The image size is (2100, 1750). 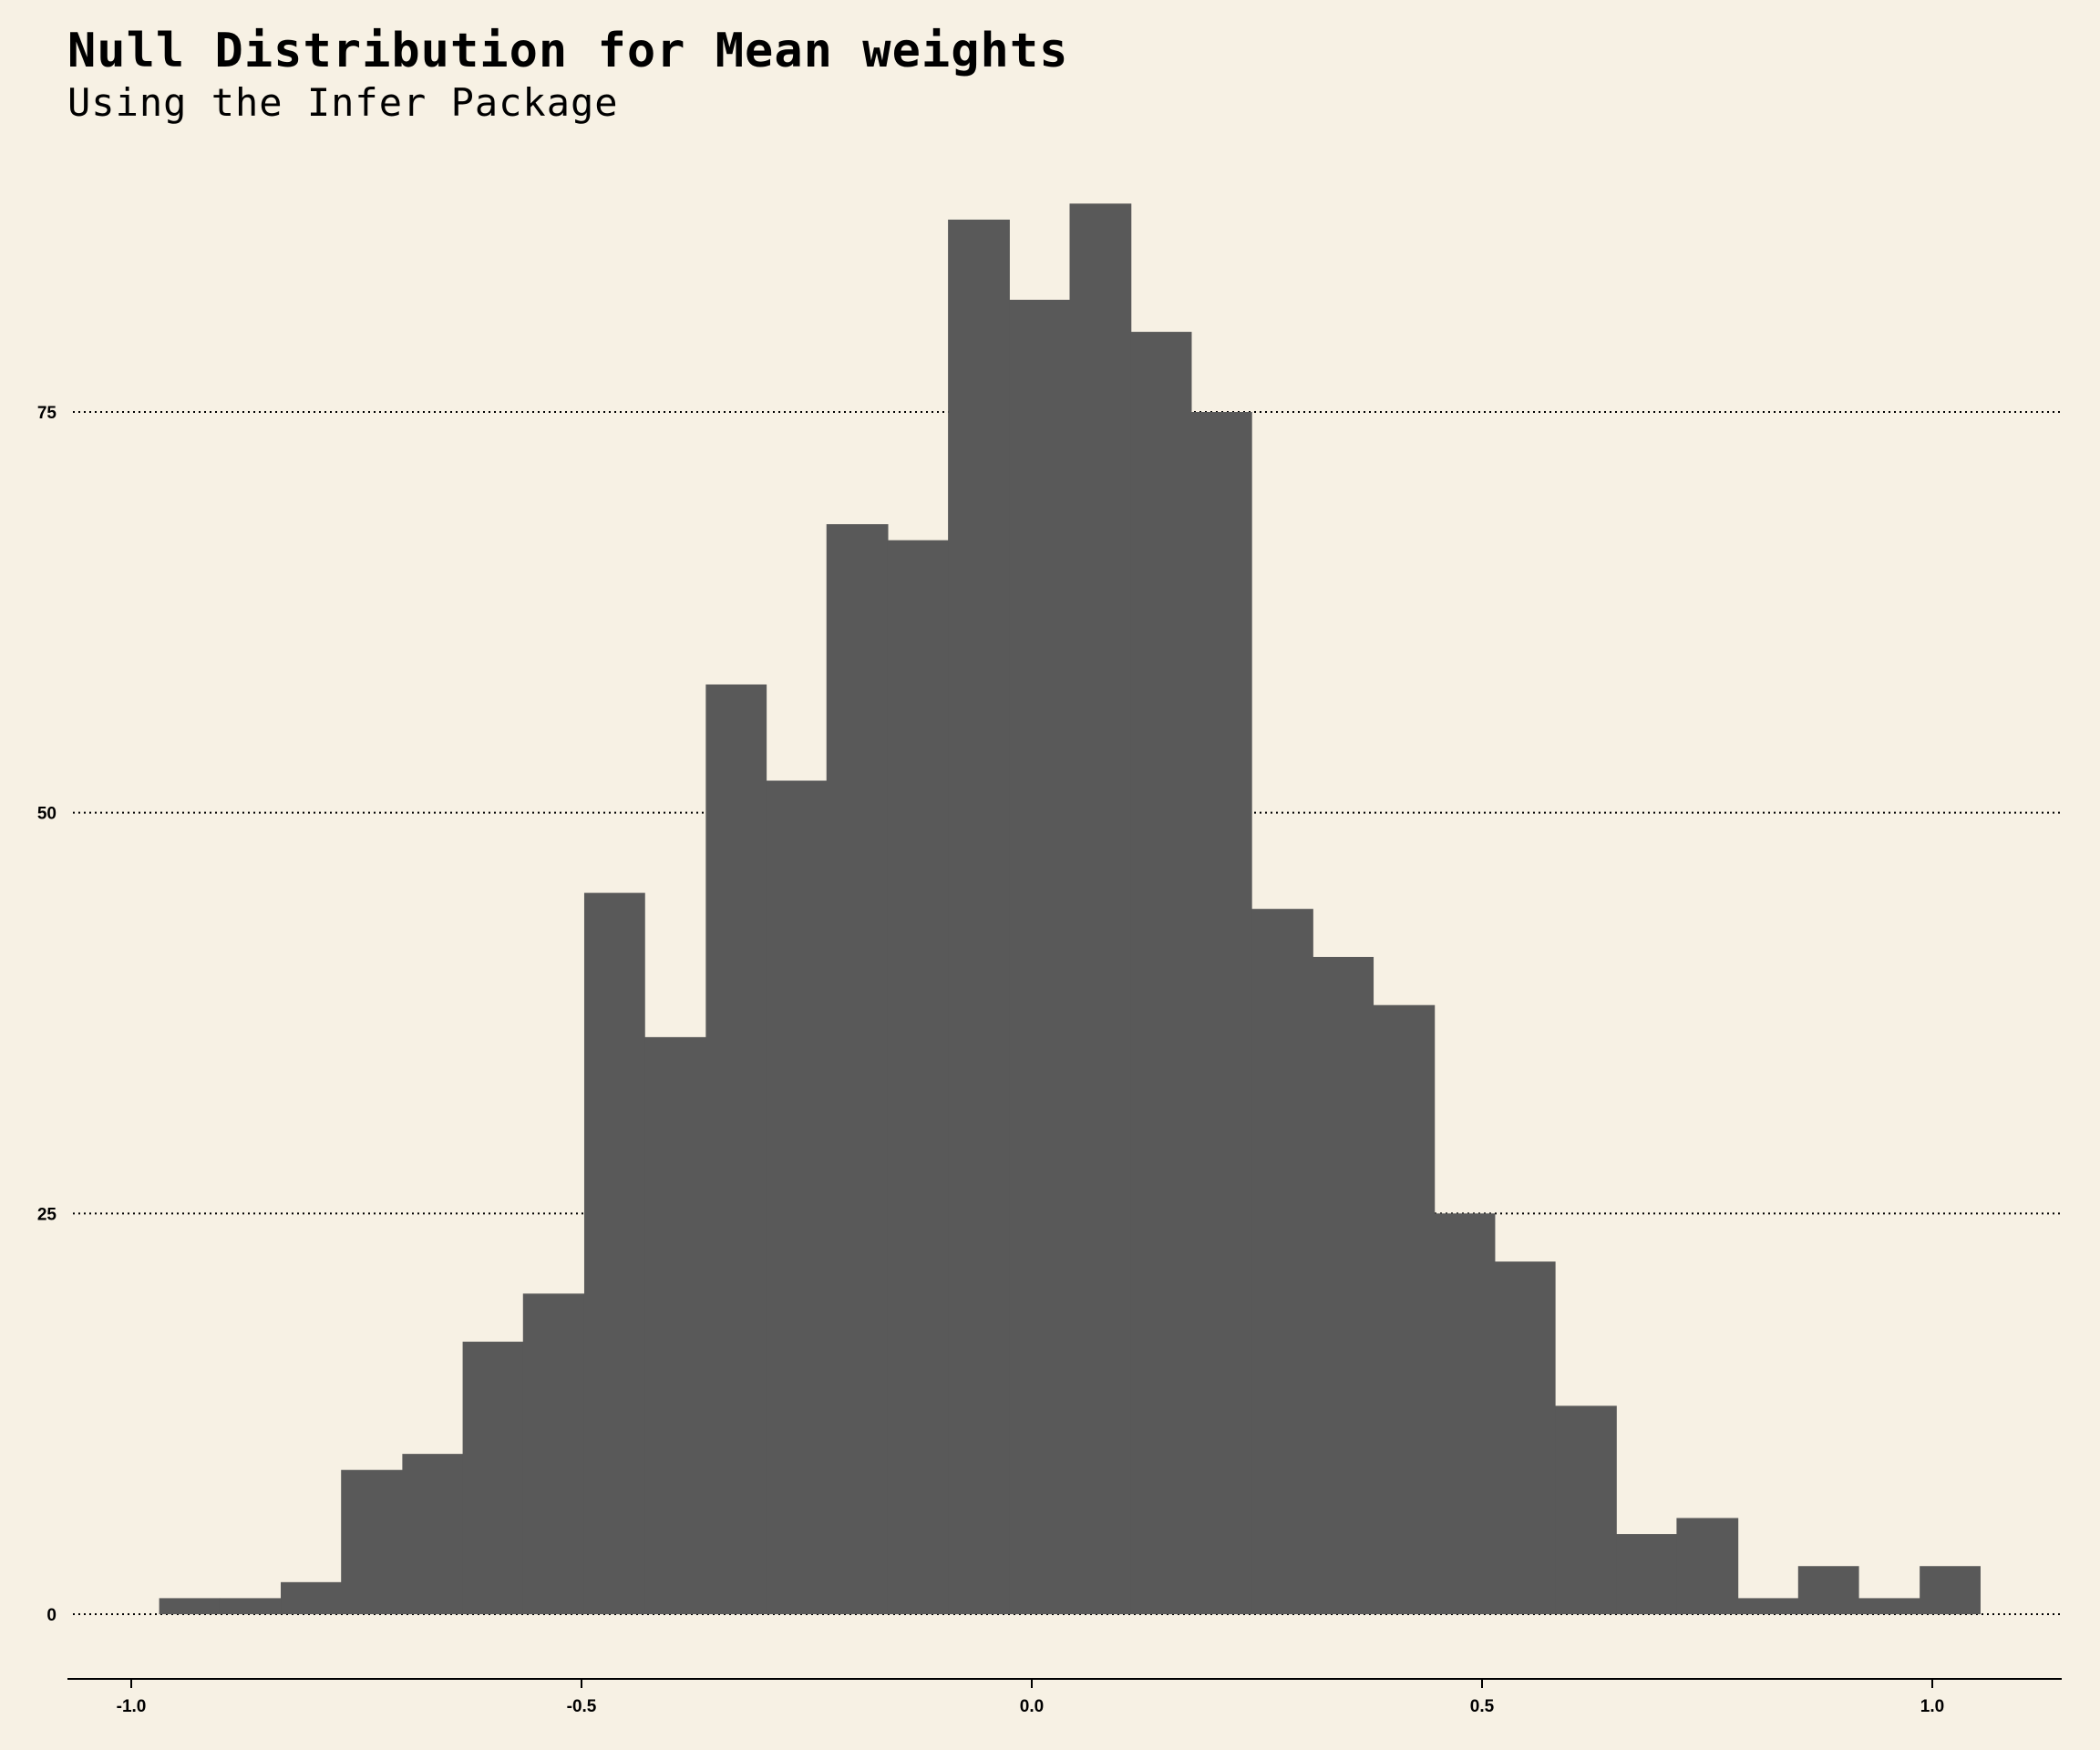 What do you see at coordinates (343, 103) in the screenshot?
I see `chart-subtitle: Using the Infer Package` at bounding box center [343, 103].